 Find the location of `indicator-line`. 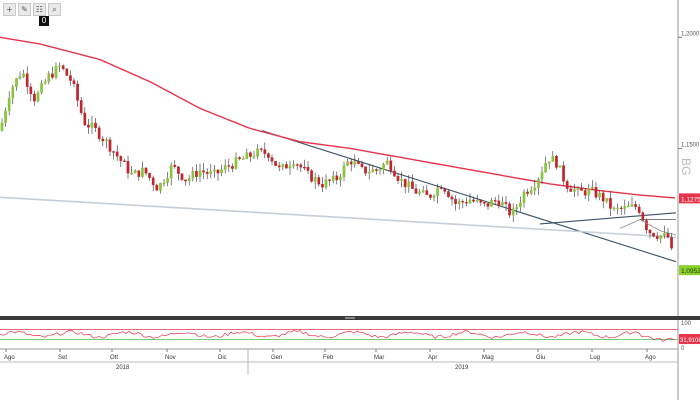

indicator-line is located at coordinates (338, 335).